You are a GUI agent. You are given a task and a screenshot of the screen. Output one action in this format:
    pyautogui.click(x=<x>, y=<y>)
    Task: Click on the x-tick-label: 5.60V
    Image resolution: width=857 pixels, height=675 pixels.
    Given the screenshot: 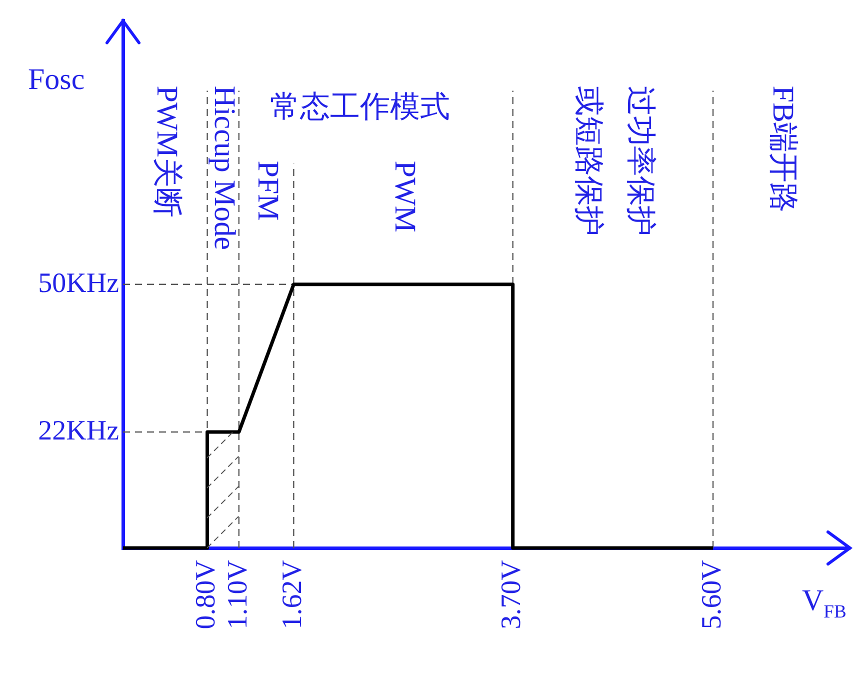 What is the action you would take?
    pyautogui.click(x=712, y=595)
    